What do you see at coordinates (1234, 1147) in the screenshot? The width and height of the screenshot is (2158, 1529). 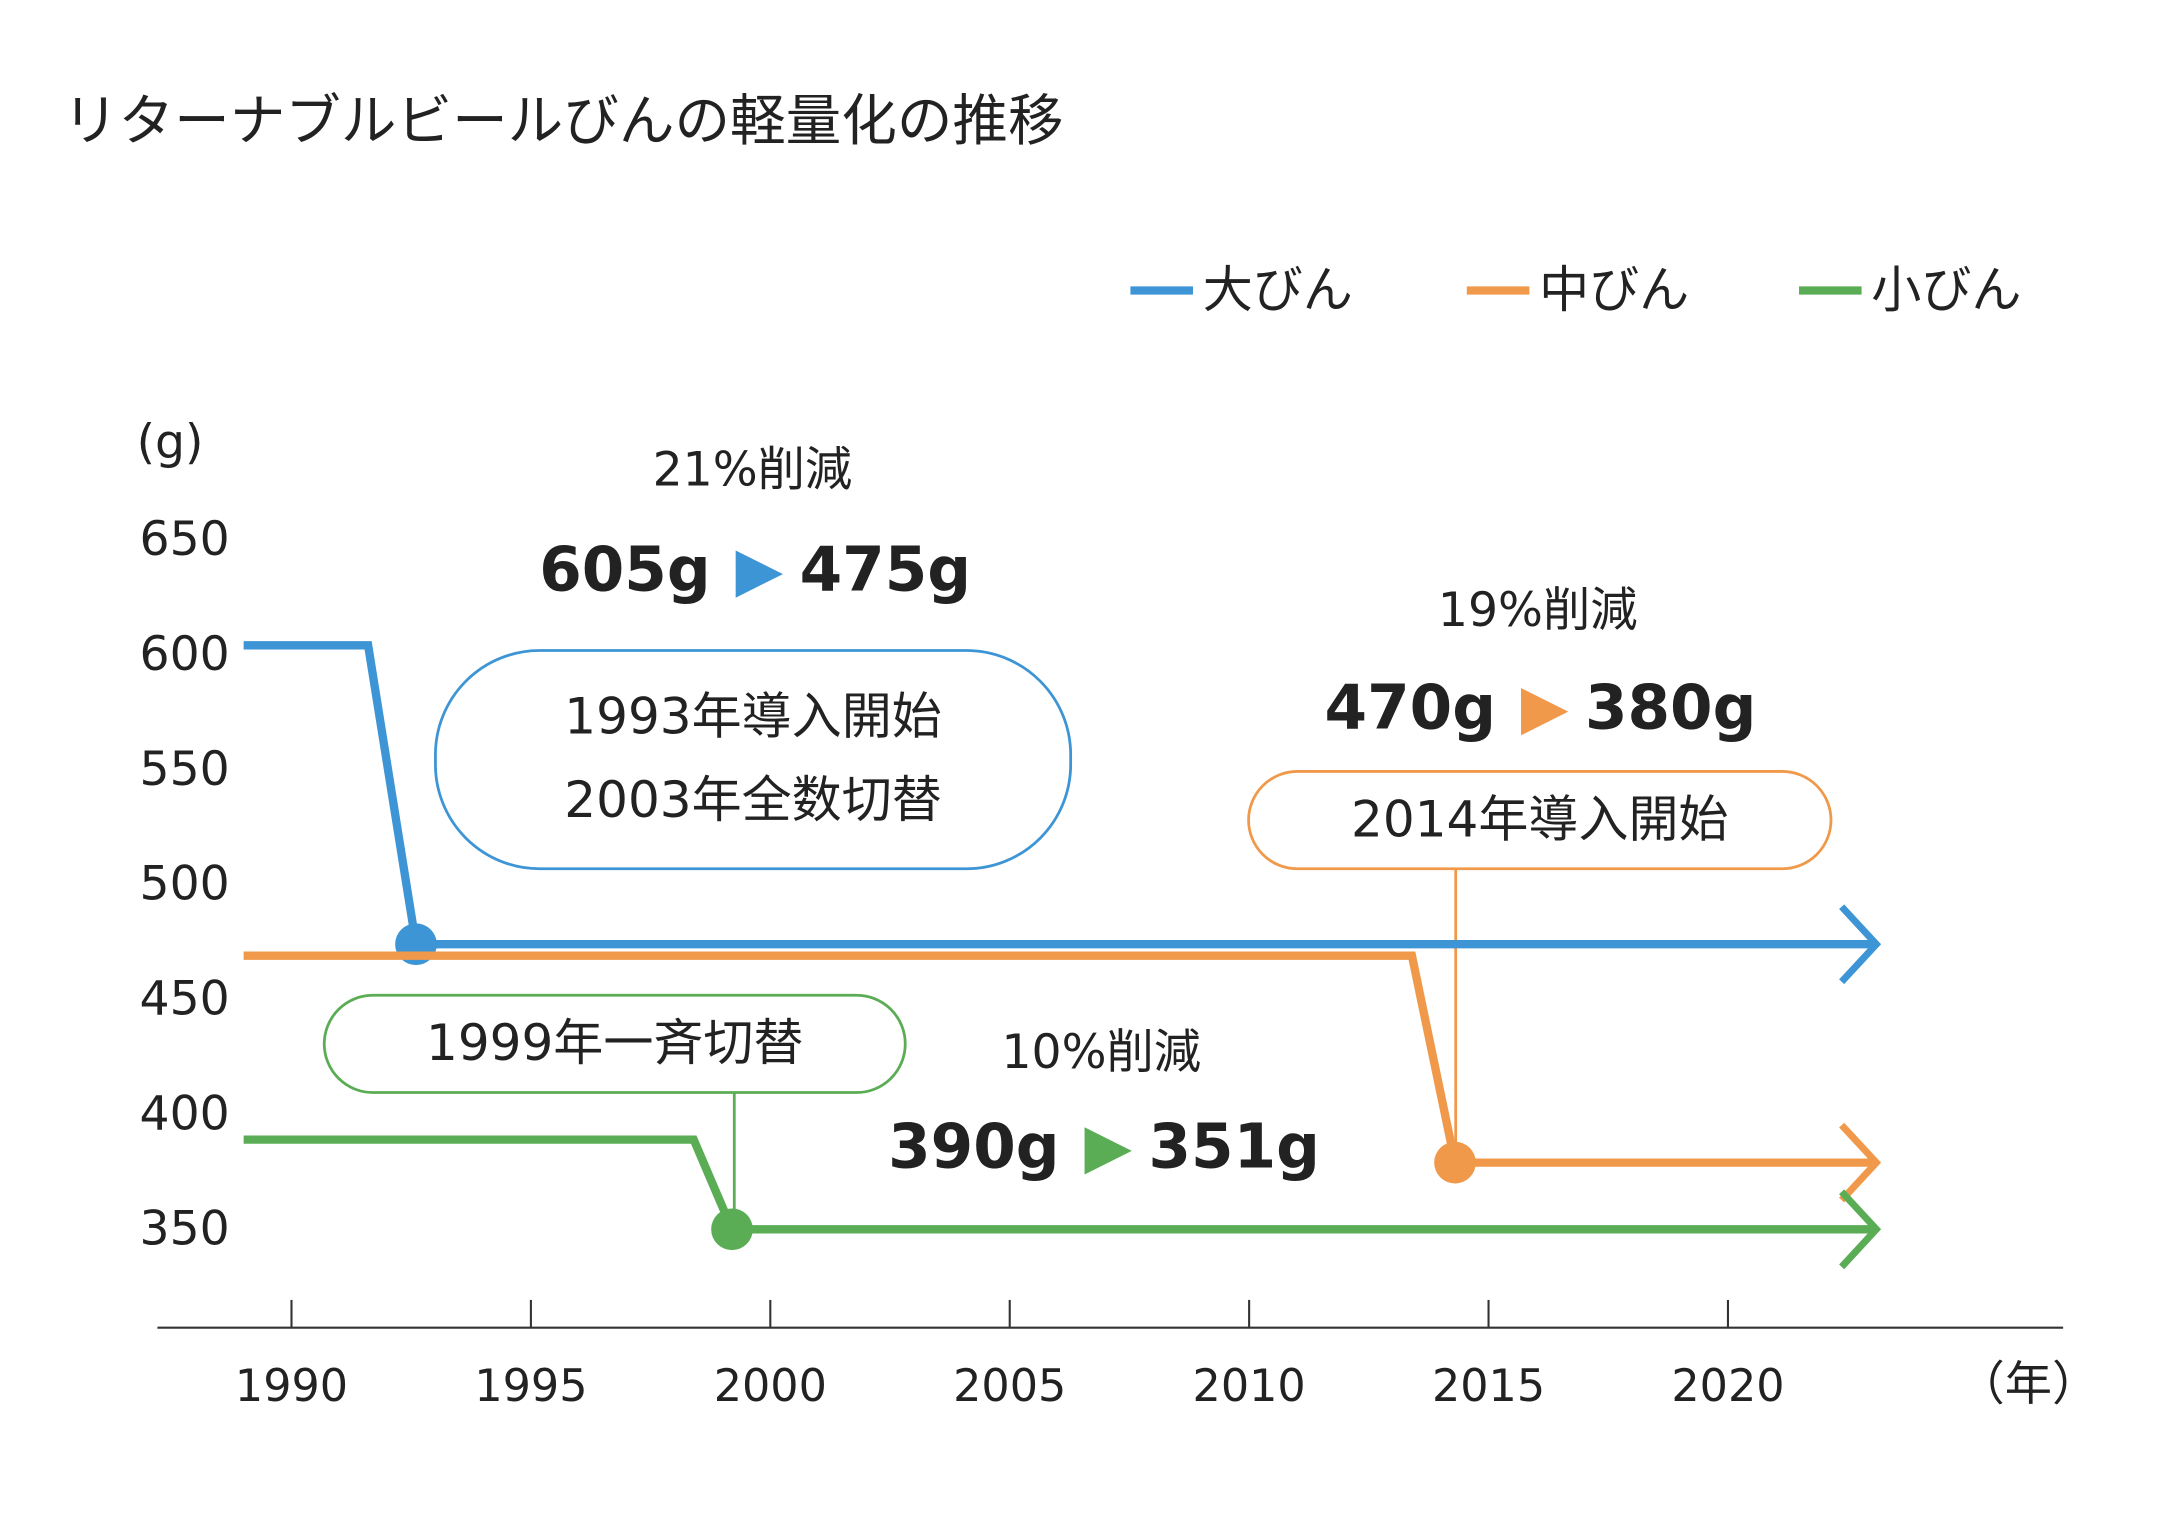 I see `after-label: 351g` at bounding box center [1234, 1147].